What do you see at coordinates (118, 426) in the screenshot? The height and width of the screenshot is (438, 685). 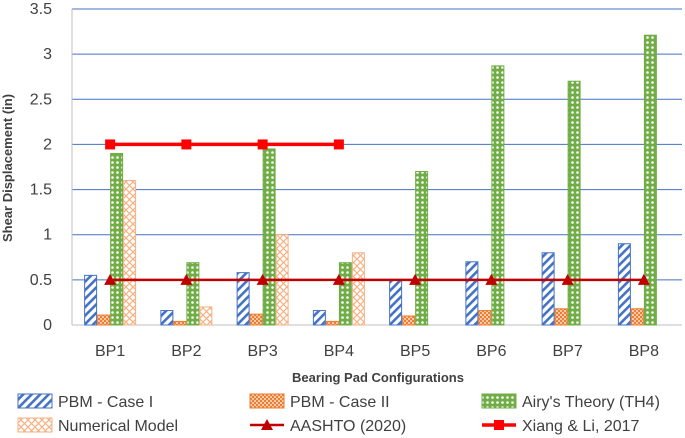 I see `legend-label: Numerical Model` at bounding box center [118, 426].